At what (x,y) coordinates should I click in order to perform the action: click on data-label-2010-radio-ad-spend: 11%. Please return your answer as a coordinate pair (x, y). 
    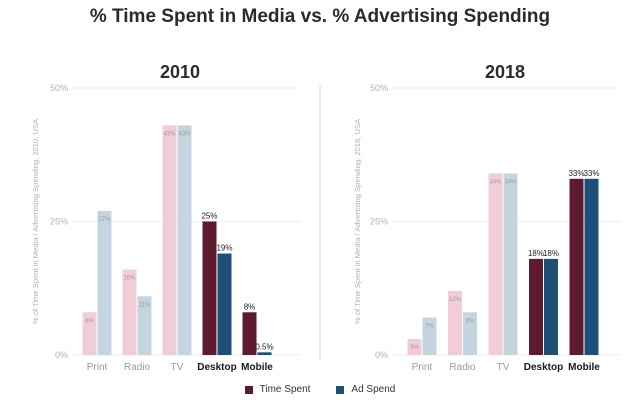
    Looking at the image, I should click on (145, 305).